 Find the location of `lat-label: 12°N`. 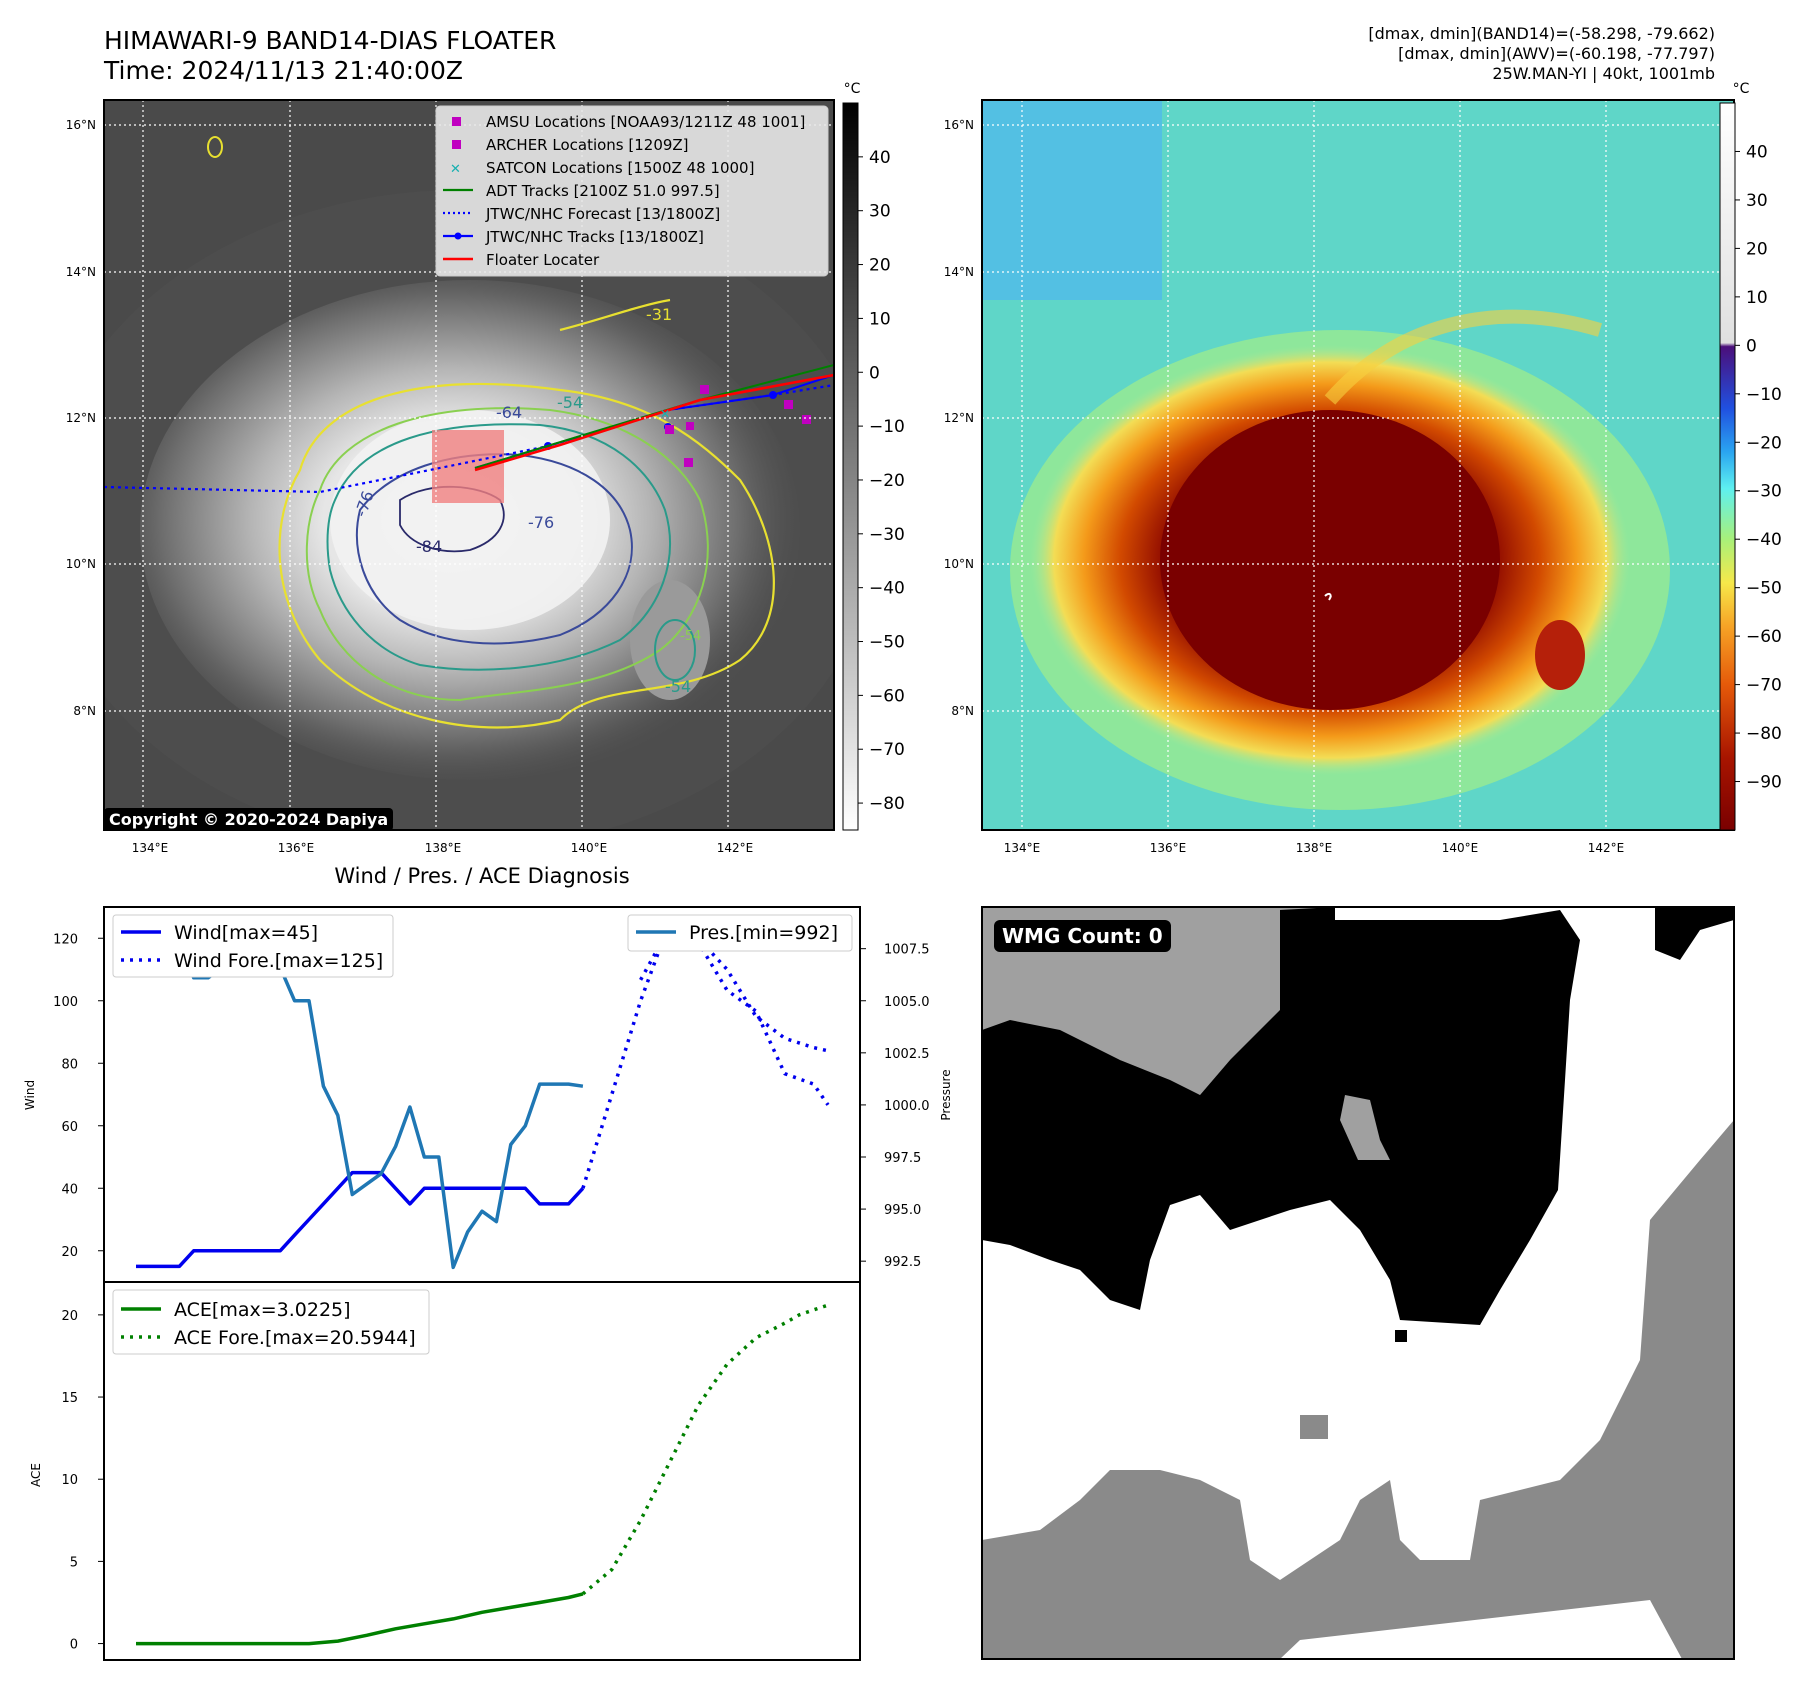

lat-label: 12°N is located at coordinates (959, 418).